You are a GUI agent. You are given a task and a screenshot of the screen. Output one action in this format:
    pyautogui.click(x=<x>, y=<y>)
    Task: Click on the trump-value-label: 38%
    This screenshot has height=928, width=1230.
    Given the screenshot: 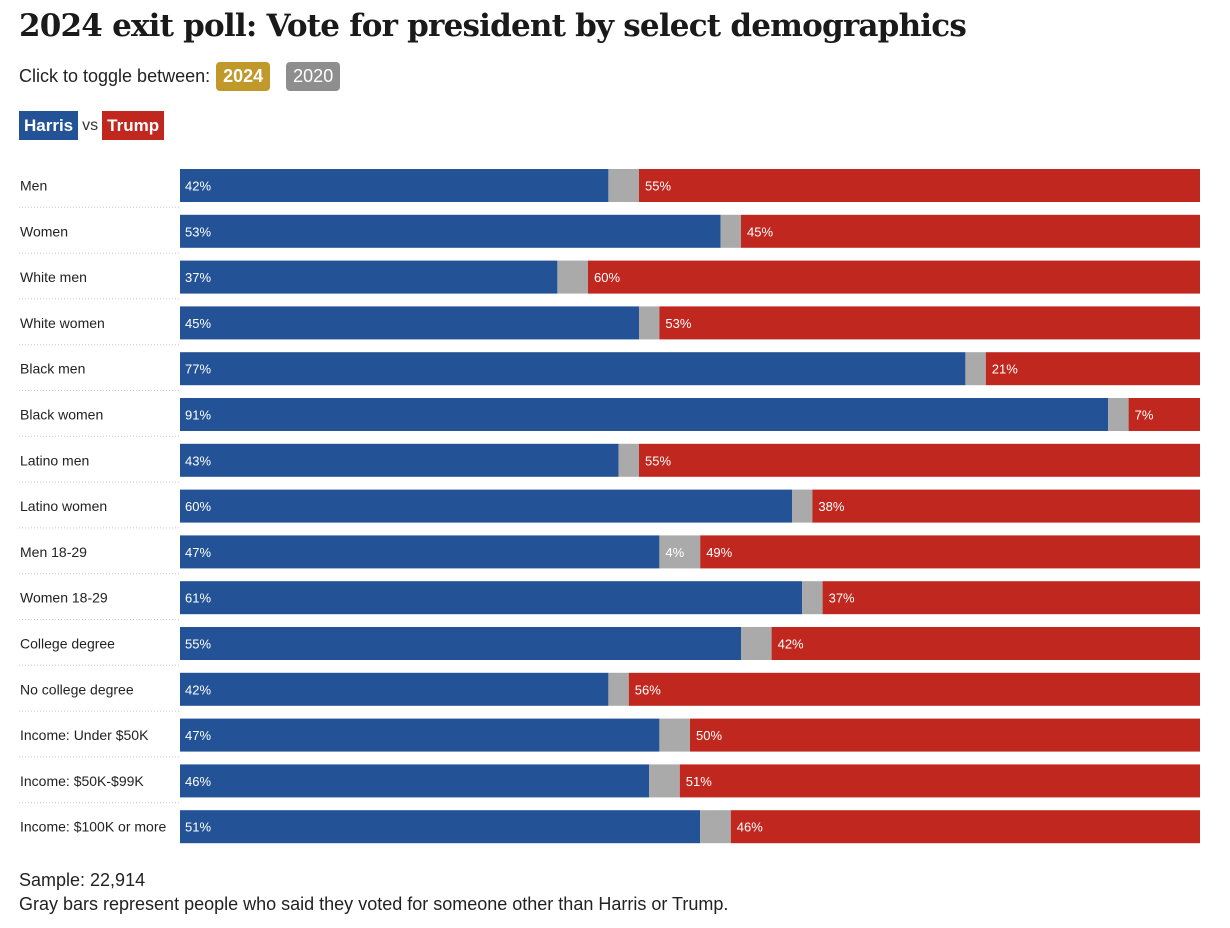 What is the action you would take?
    pyautogui.click(x=831, y=506)
    